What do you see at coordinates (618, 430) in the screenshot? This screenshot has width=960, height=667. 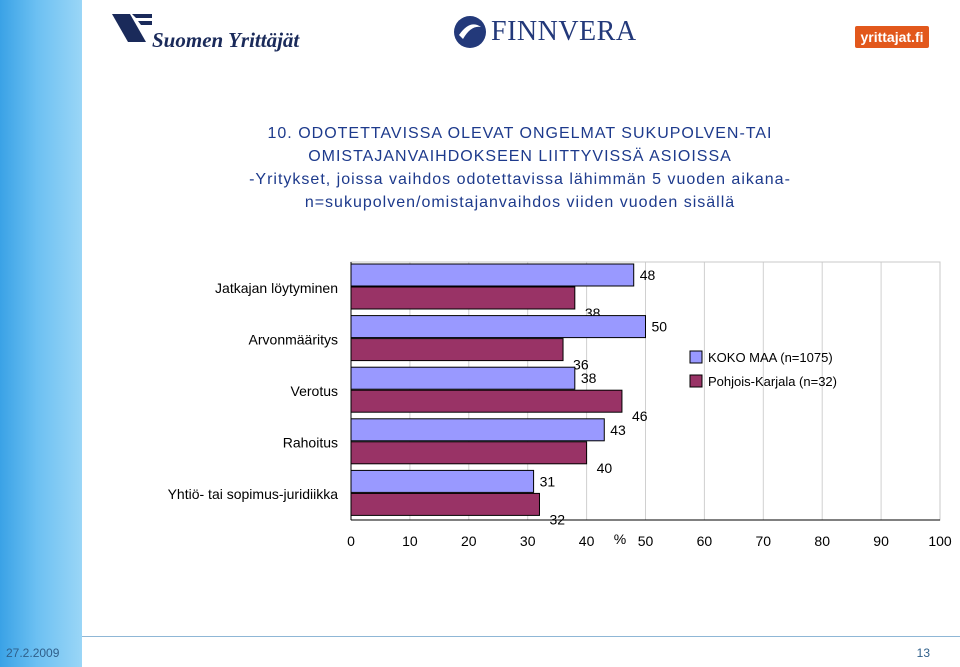 I see `data-label: 43` at bounding box center [618, 430].